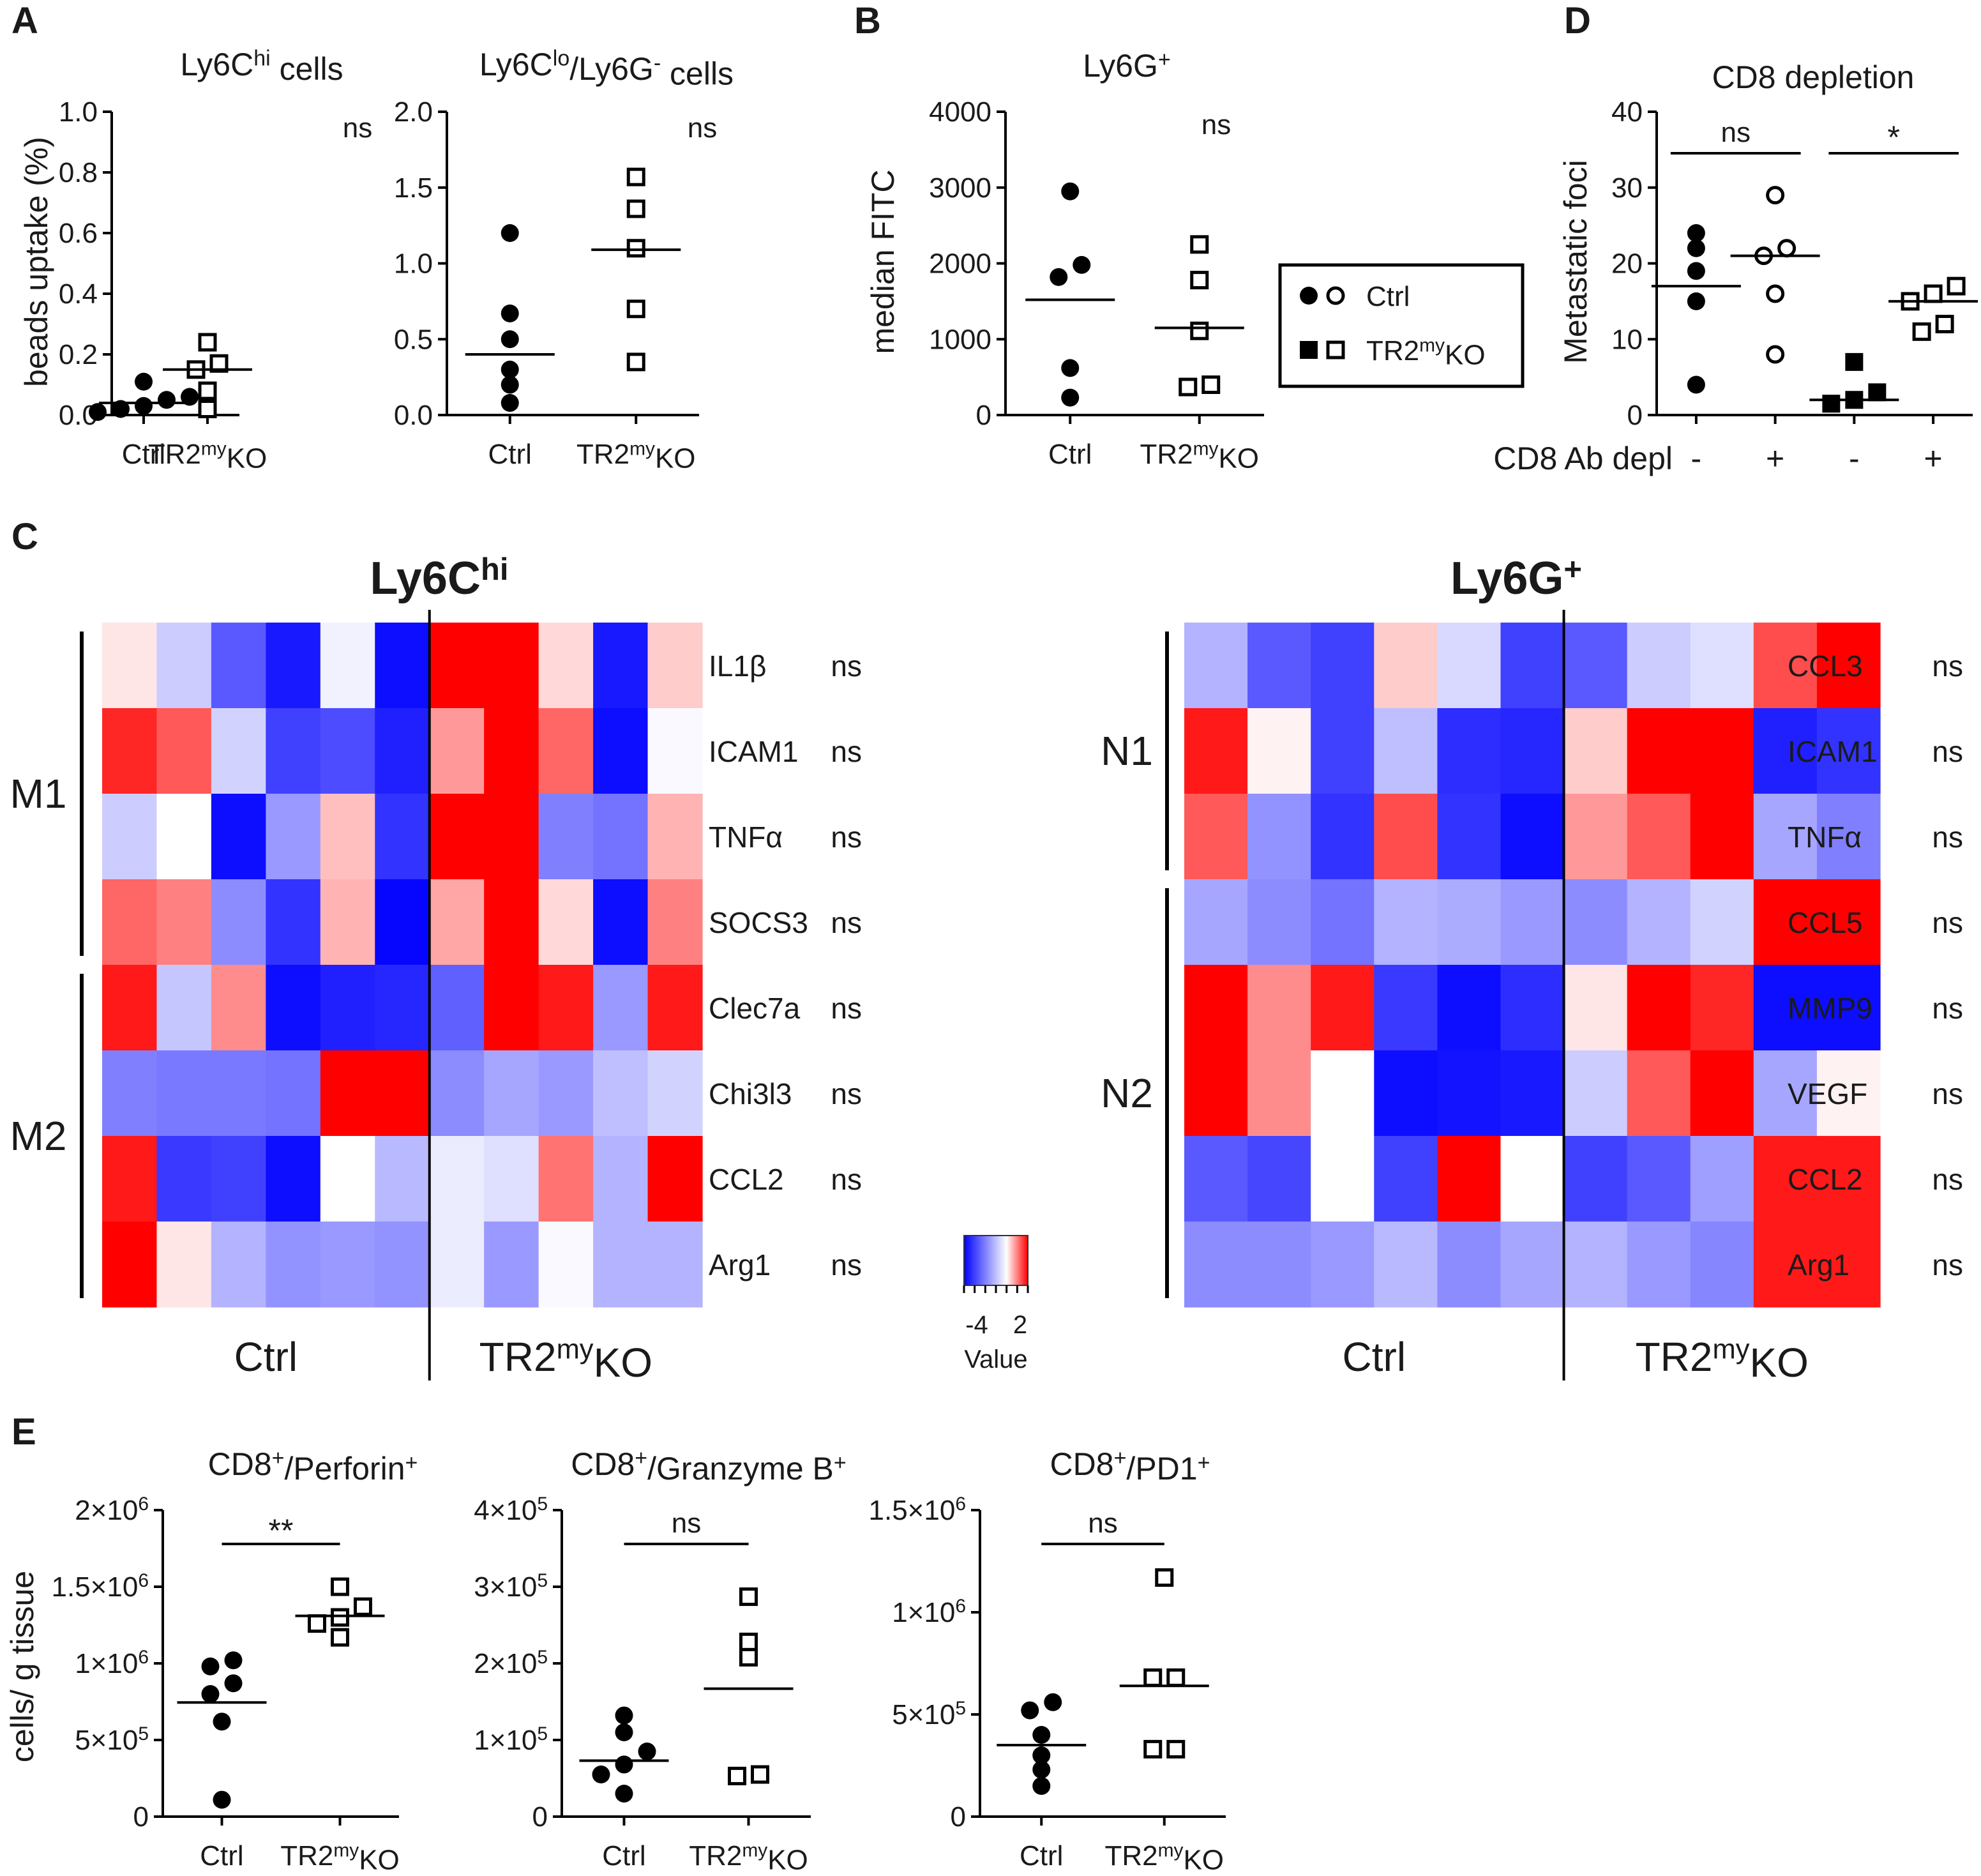 The image size is (1981, 1876). What do you see at coordinates (1164, 1721) in the screenshot?
I see `plot-e-3-group-1: TR2myKO` at bounding box center [1164, 1721].